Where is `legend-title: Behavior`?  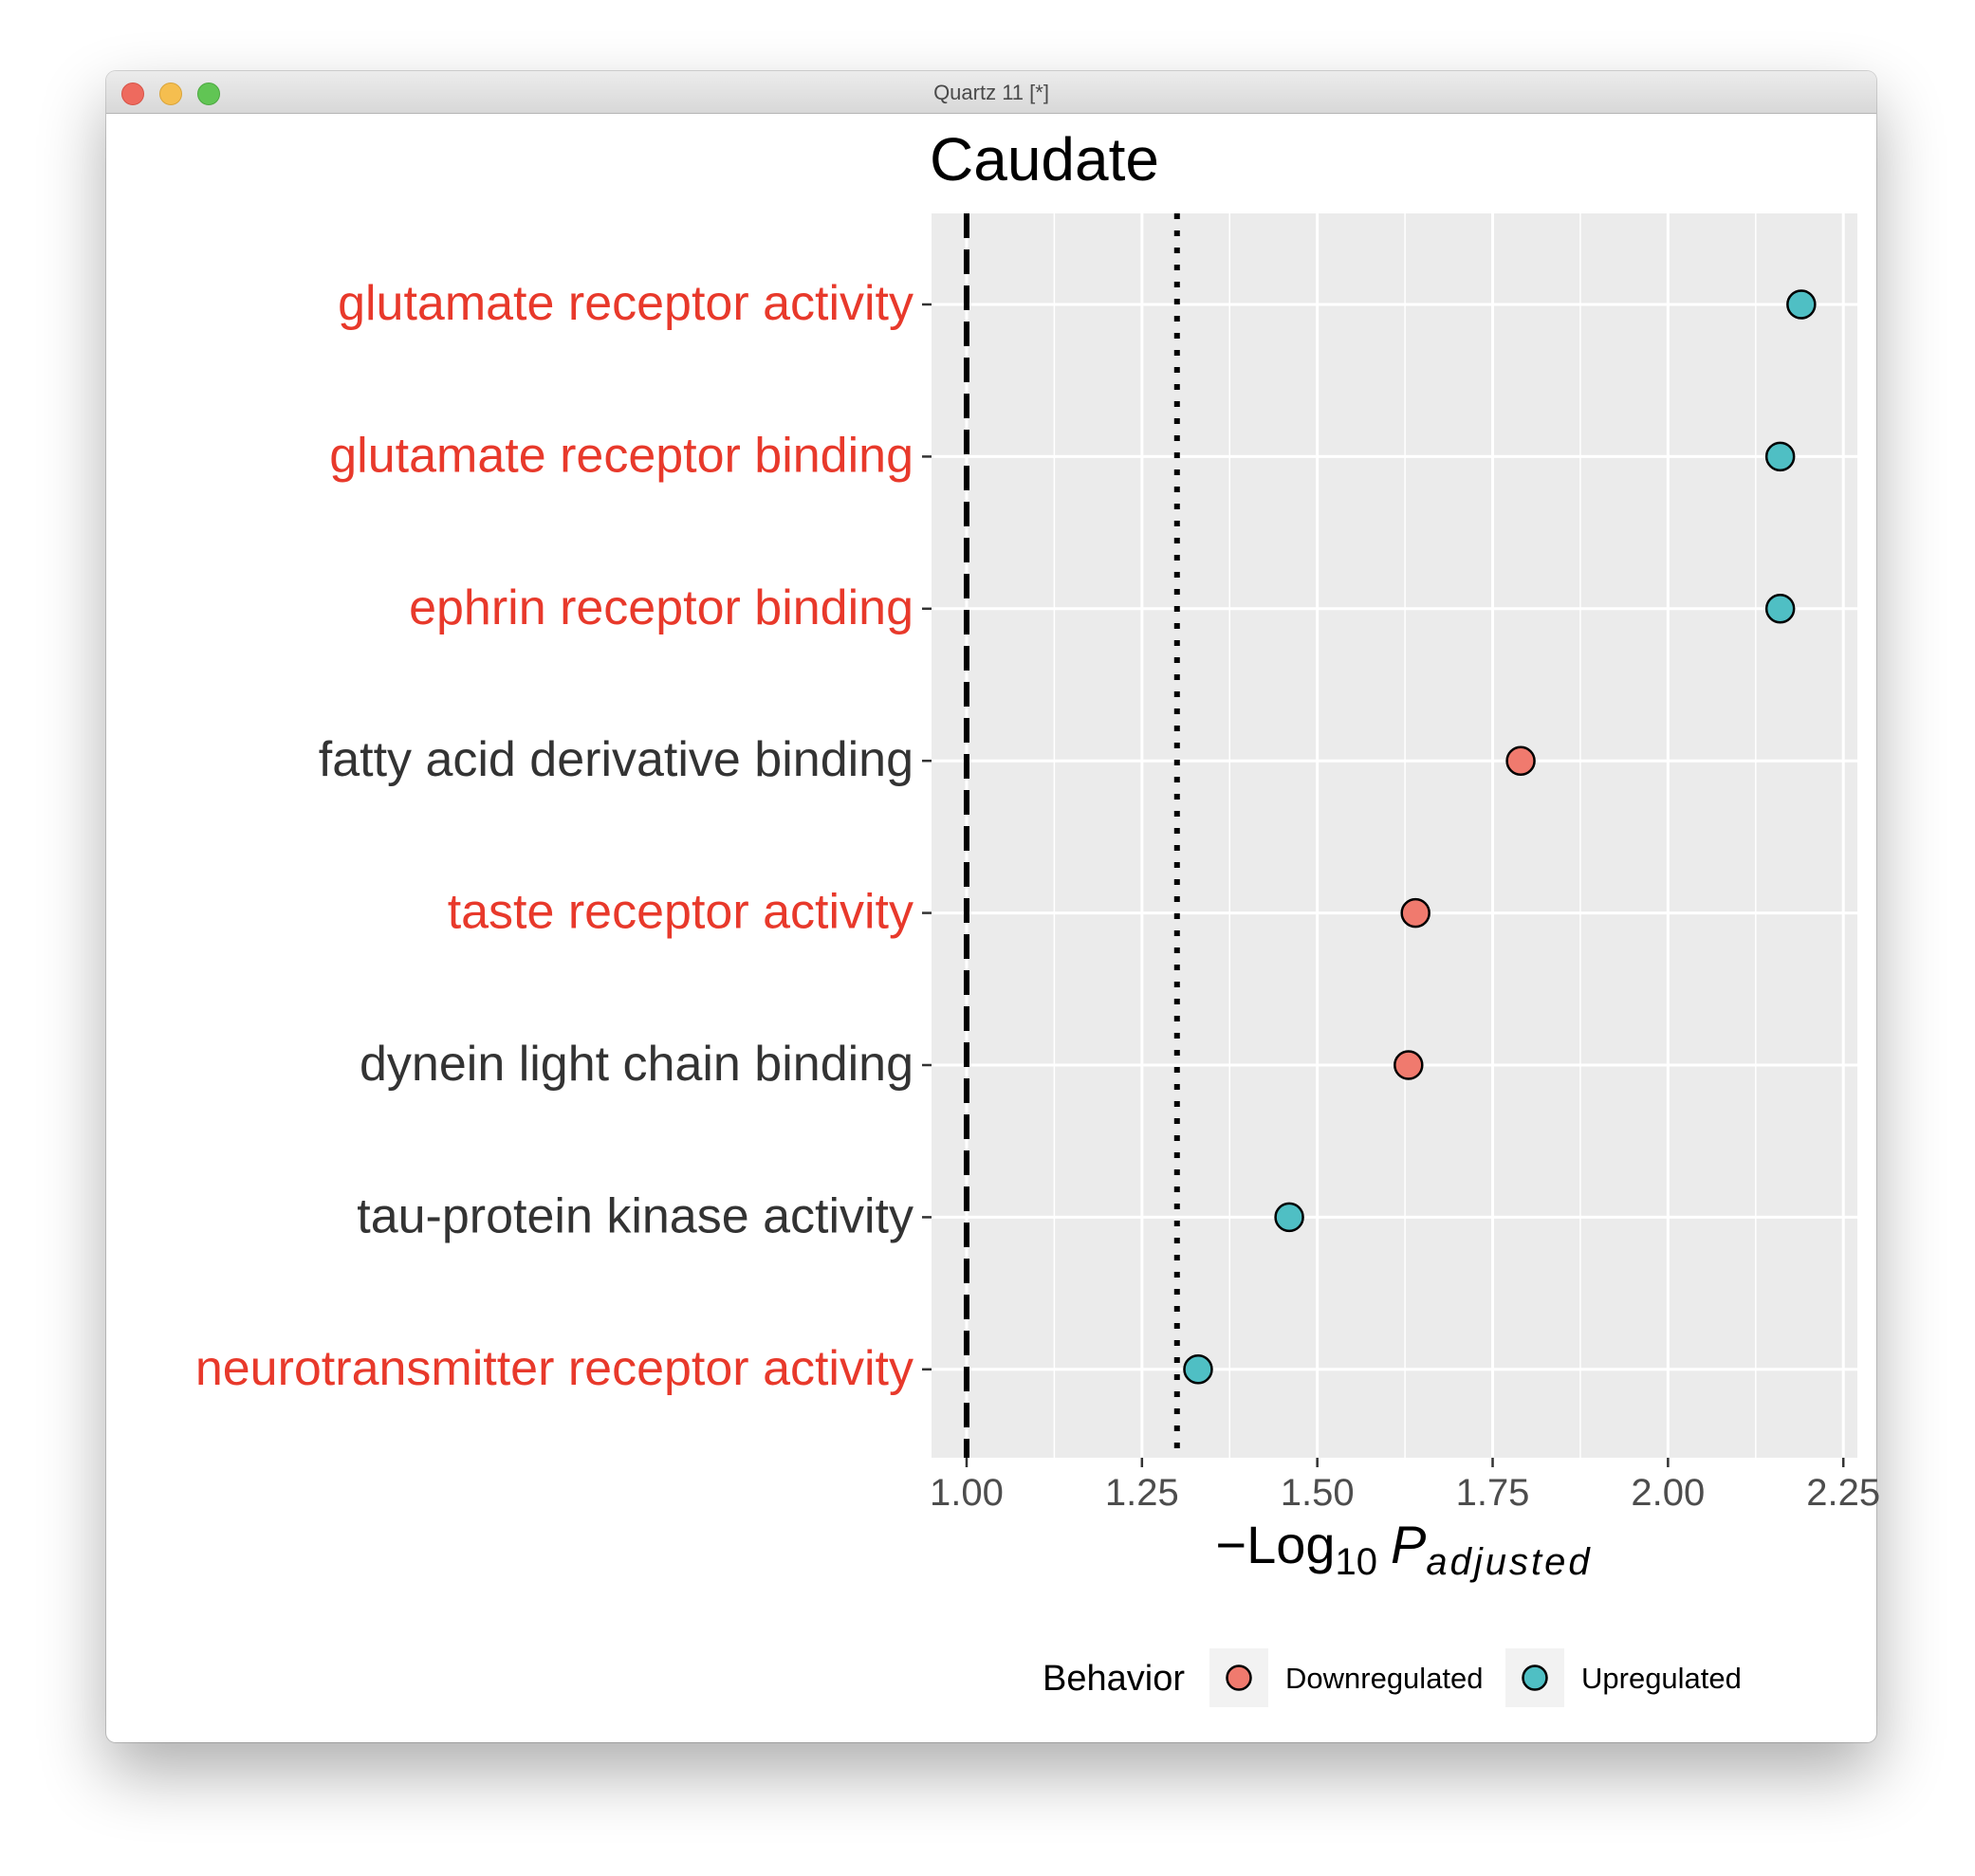 legend-title: Behavior is located at coordinates (1114, 1679).